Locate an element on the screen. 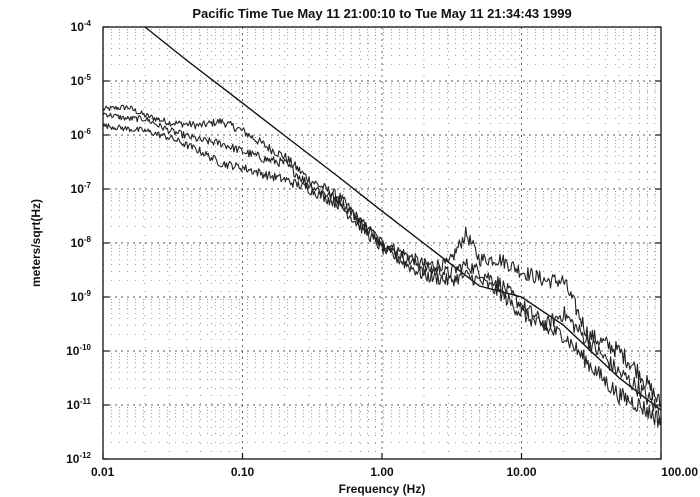 The width and height of the screenshot is (700, 497). x-axis-label: Frequency (Hz) is located at coordinates (382, 489).